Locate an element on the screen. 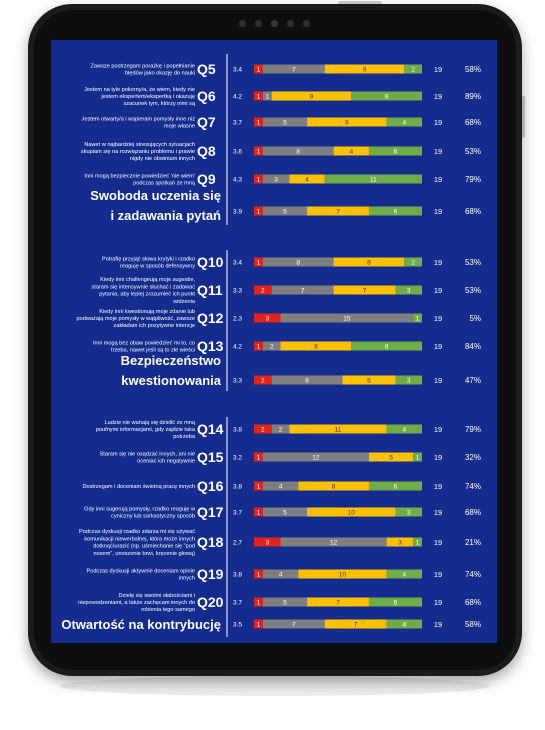 The height and width of the screenshot is (730, 545). average-score: 2.3 is located at coordinates (237, 319).